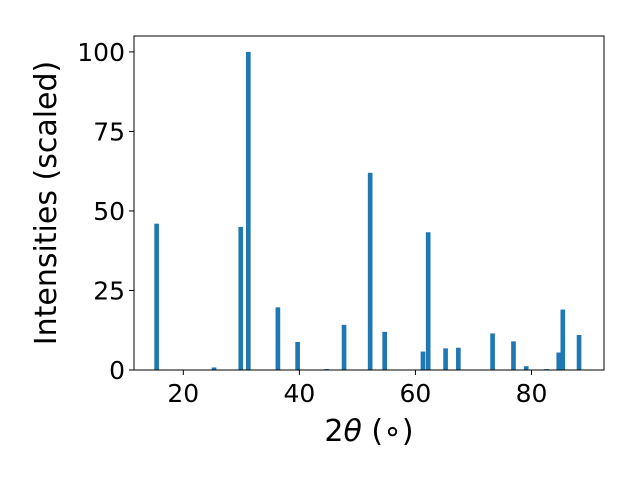 This screenshot has width=640, height=480. Describe the element at coordinates (353, 431) in the screenshot. I see `x-axis-label-symbol: θ` at that location.